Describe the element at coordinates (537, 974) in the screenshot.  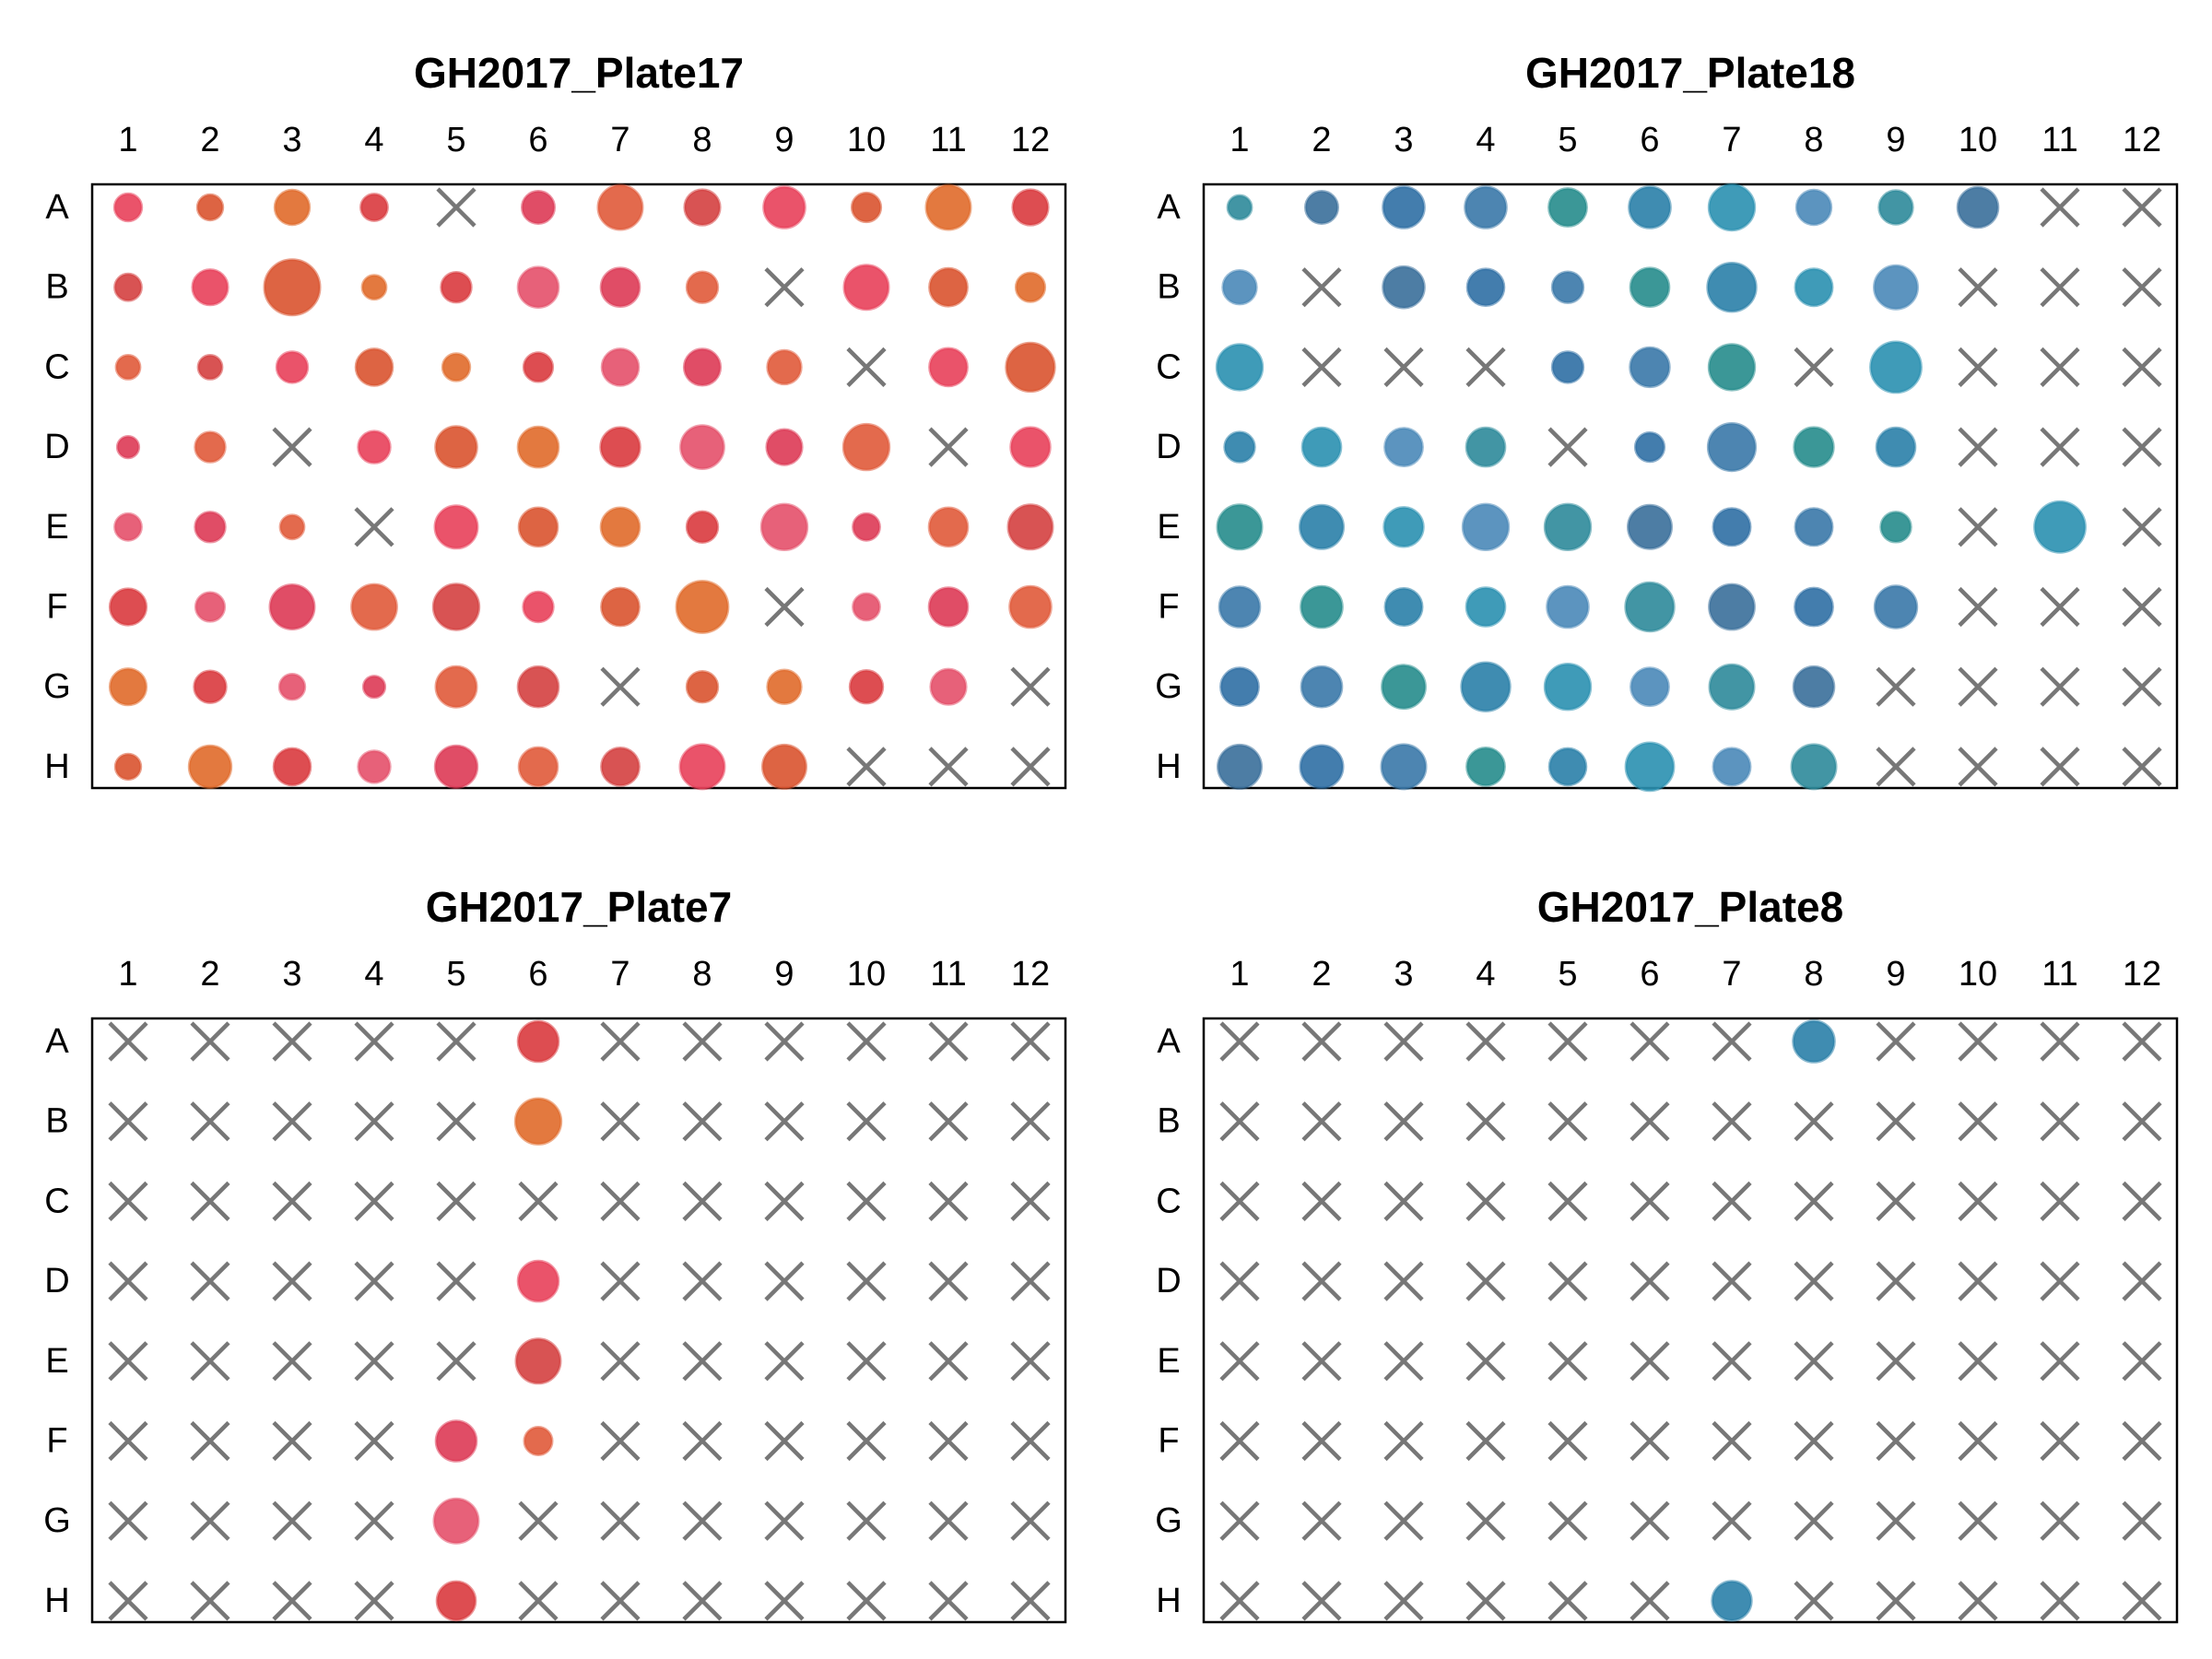
I see `column-label: 6` at that location.